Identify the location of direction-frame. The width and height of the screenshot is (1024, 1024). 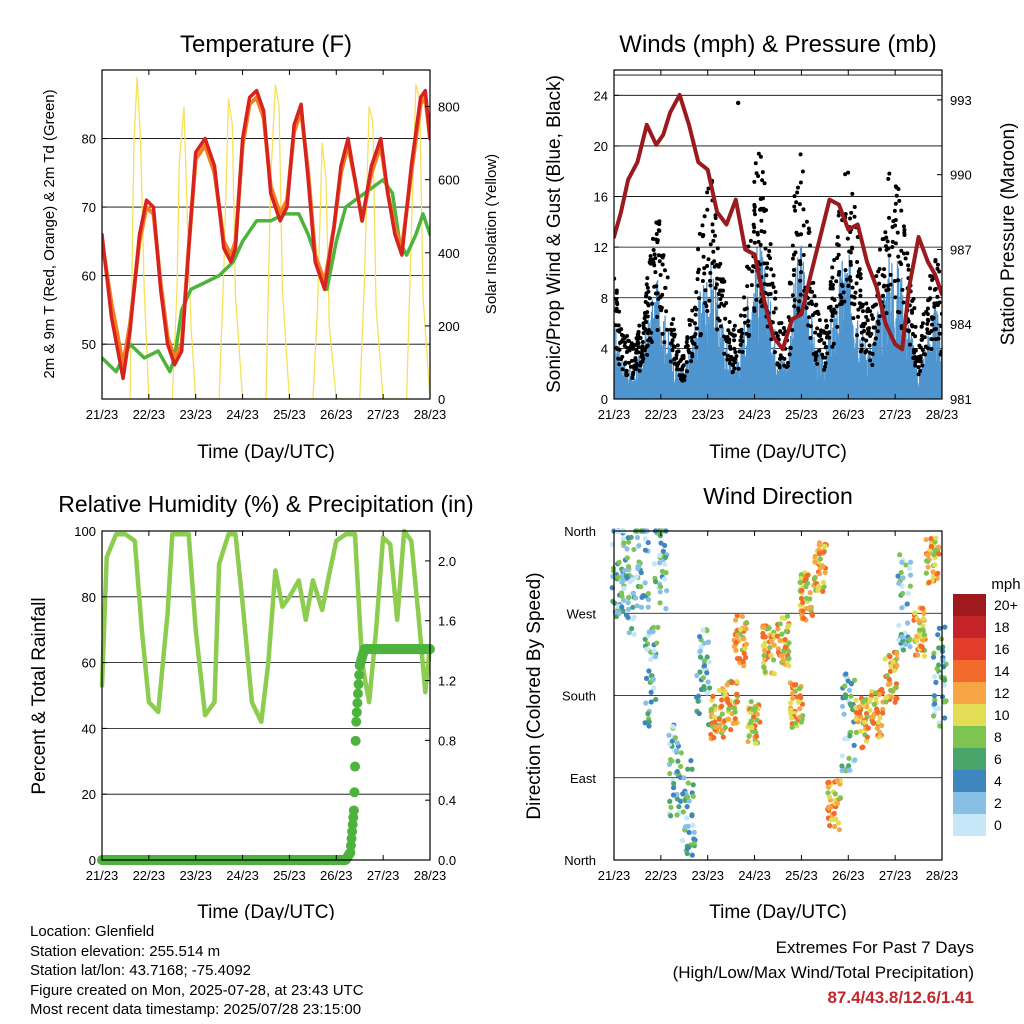
(778, 695).